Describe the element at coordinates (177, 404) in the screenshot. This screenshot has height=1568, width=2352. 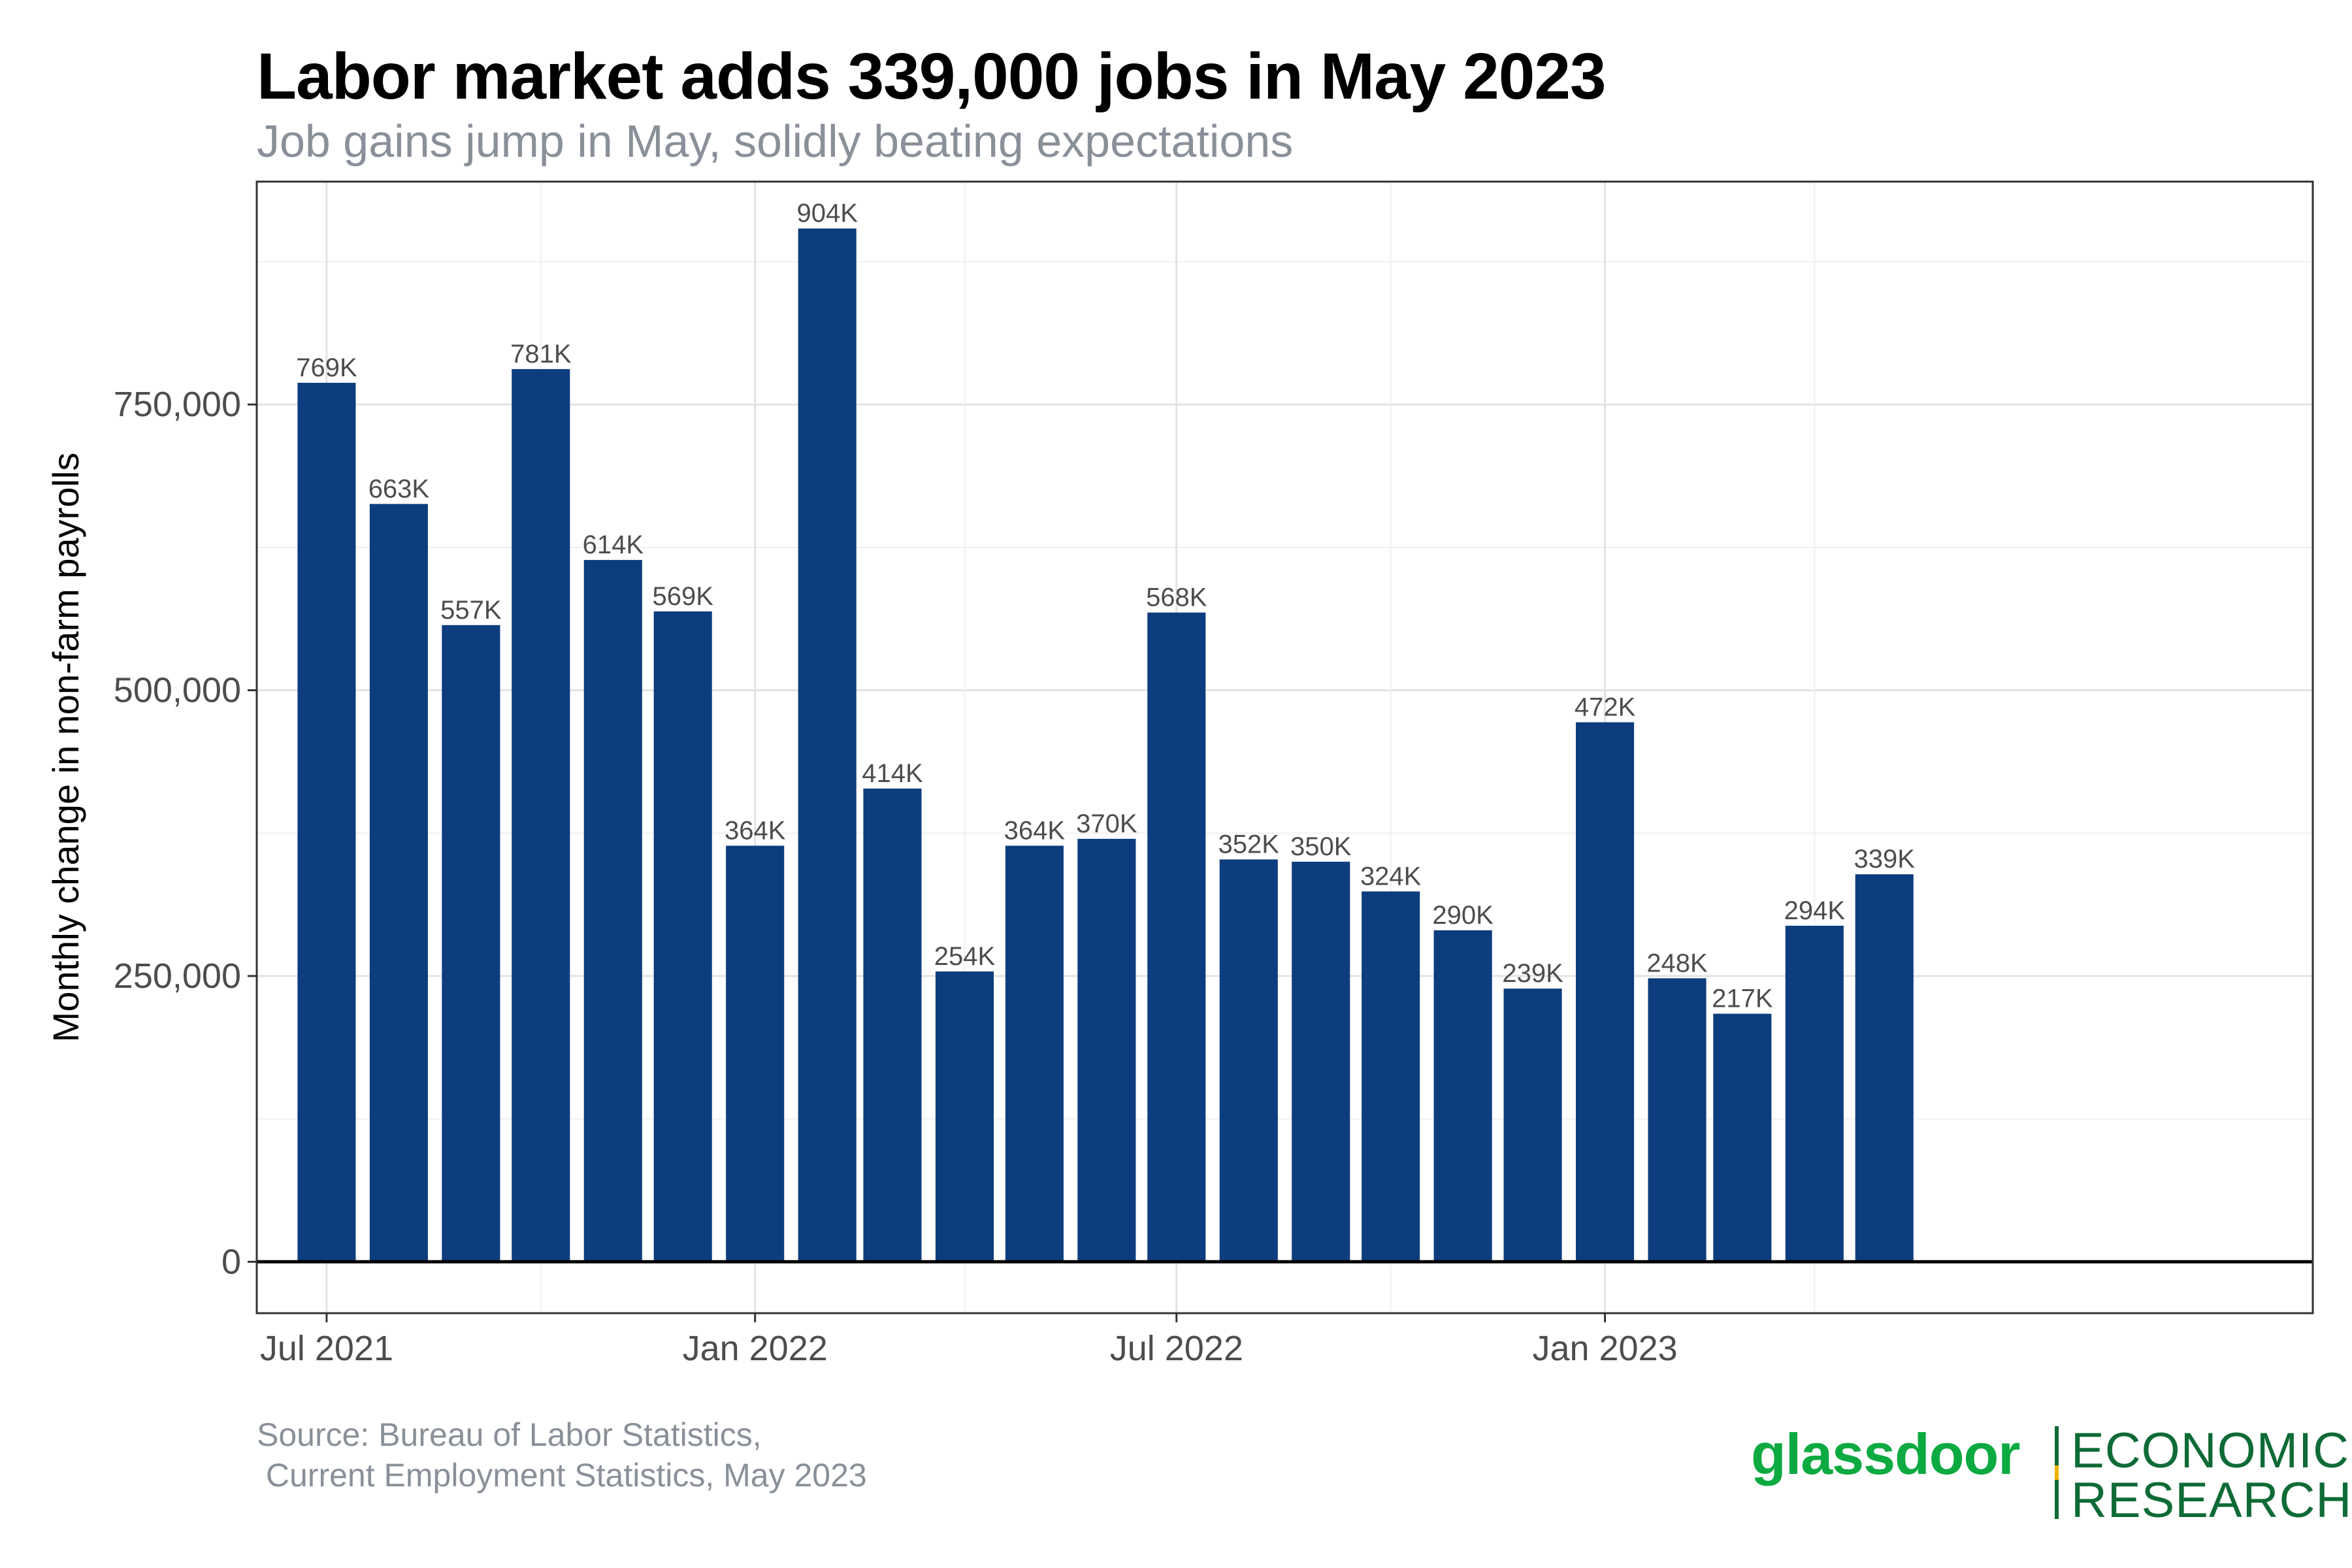
I see `y-tick-label: 750,000` at that location.